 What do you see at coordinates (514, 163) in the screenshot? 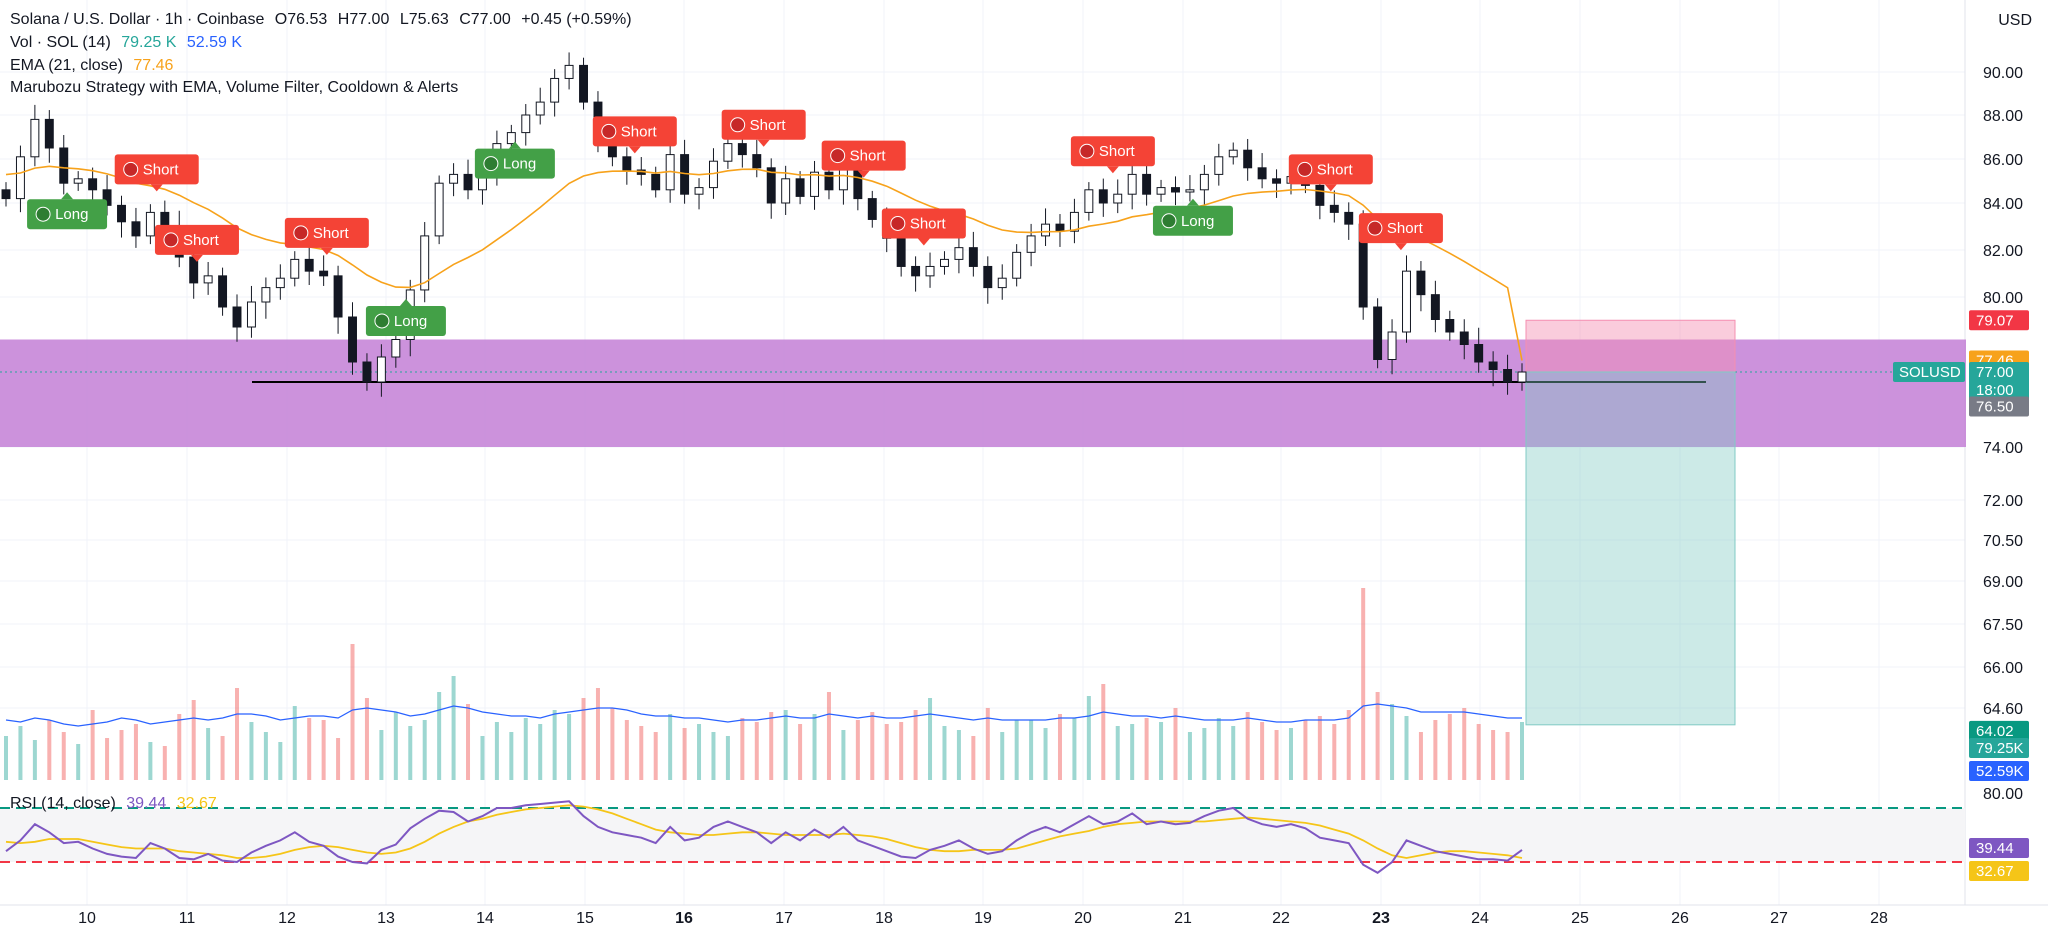
I see `long-badge` at bounding box center [514, 163].